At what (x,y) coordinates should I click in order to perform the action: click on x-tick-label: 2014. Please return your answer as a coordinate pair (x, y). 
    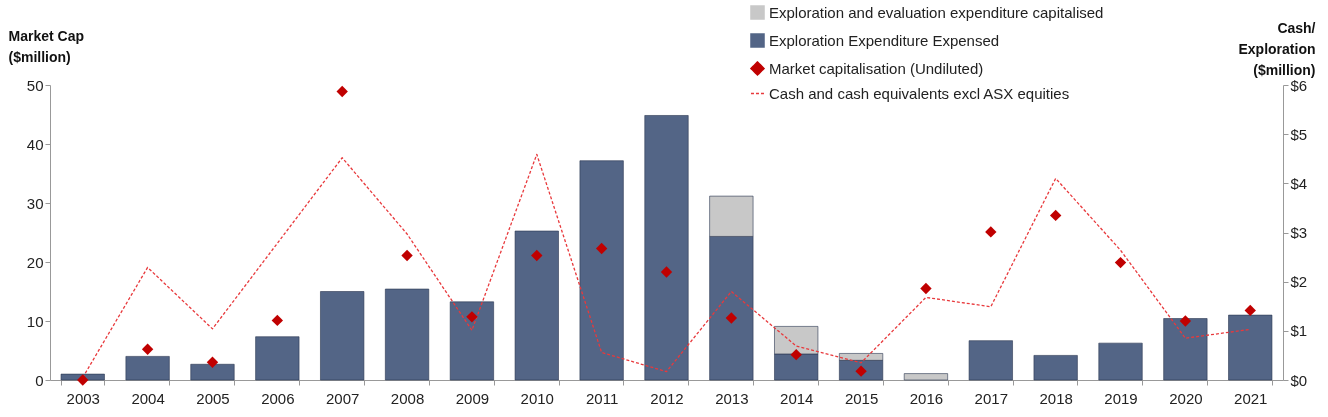
    Looking at the image, I should click on (797, 398).